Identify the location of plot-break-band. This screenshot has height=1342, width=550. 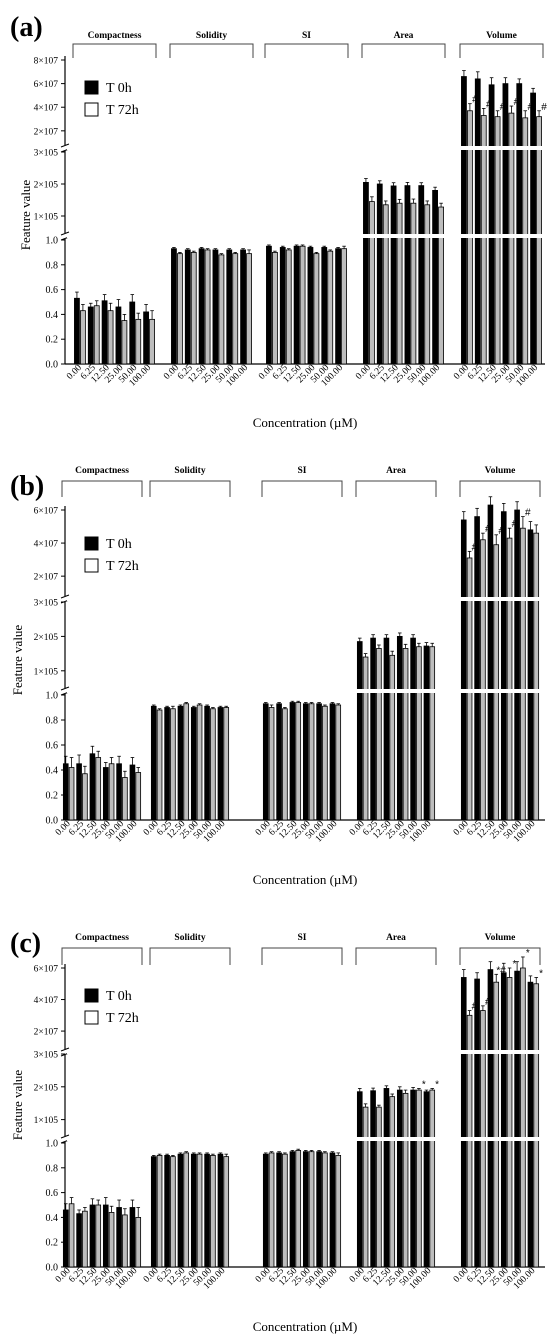
(306, 599).